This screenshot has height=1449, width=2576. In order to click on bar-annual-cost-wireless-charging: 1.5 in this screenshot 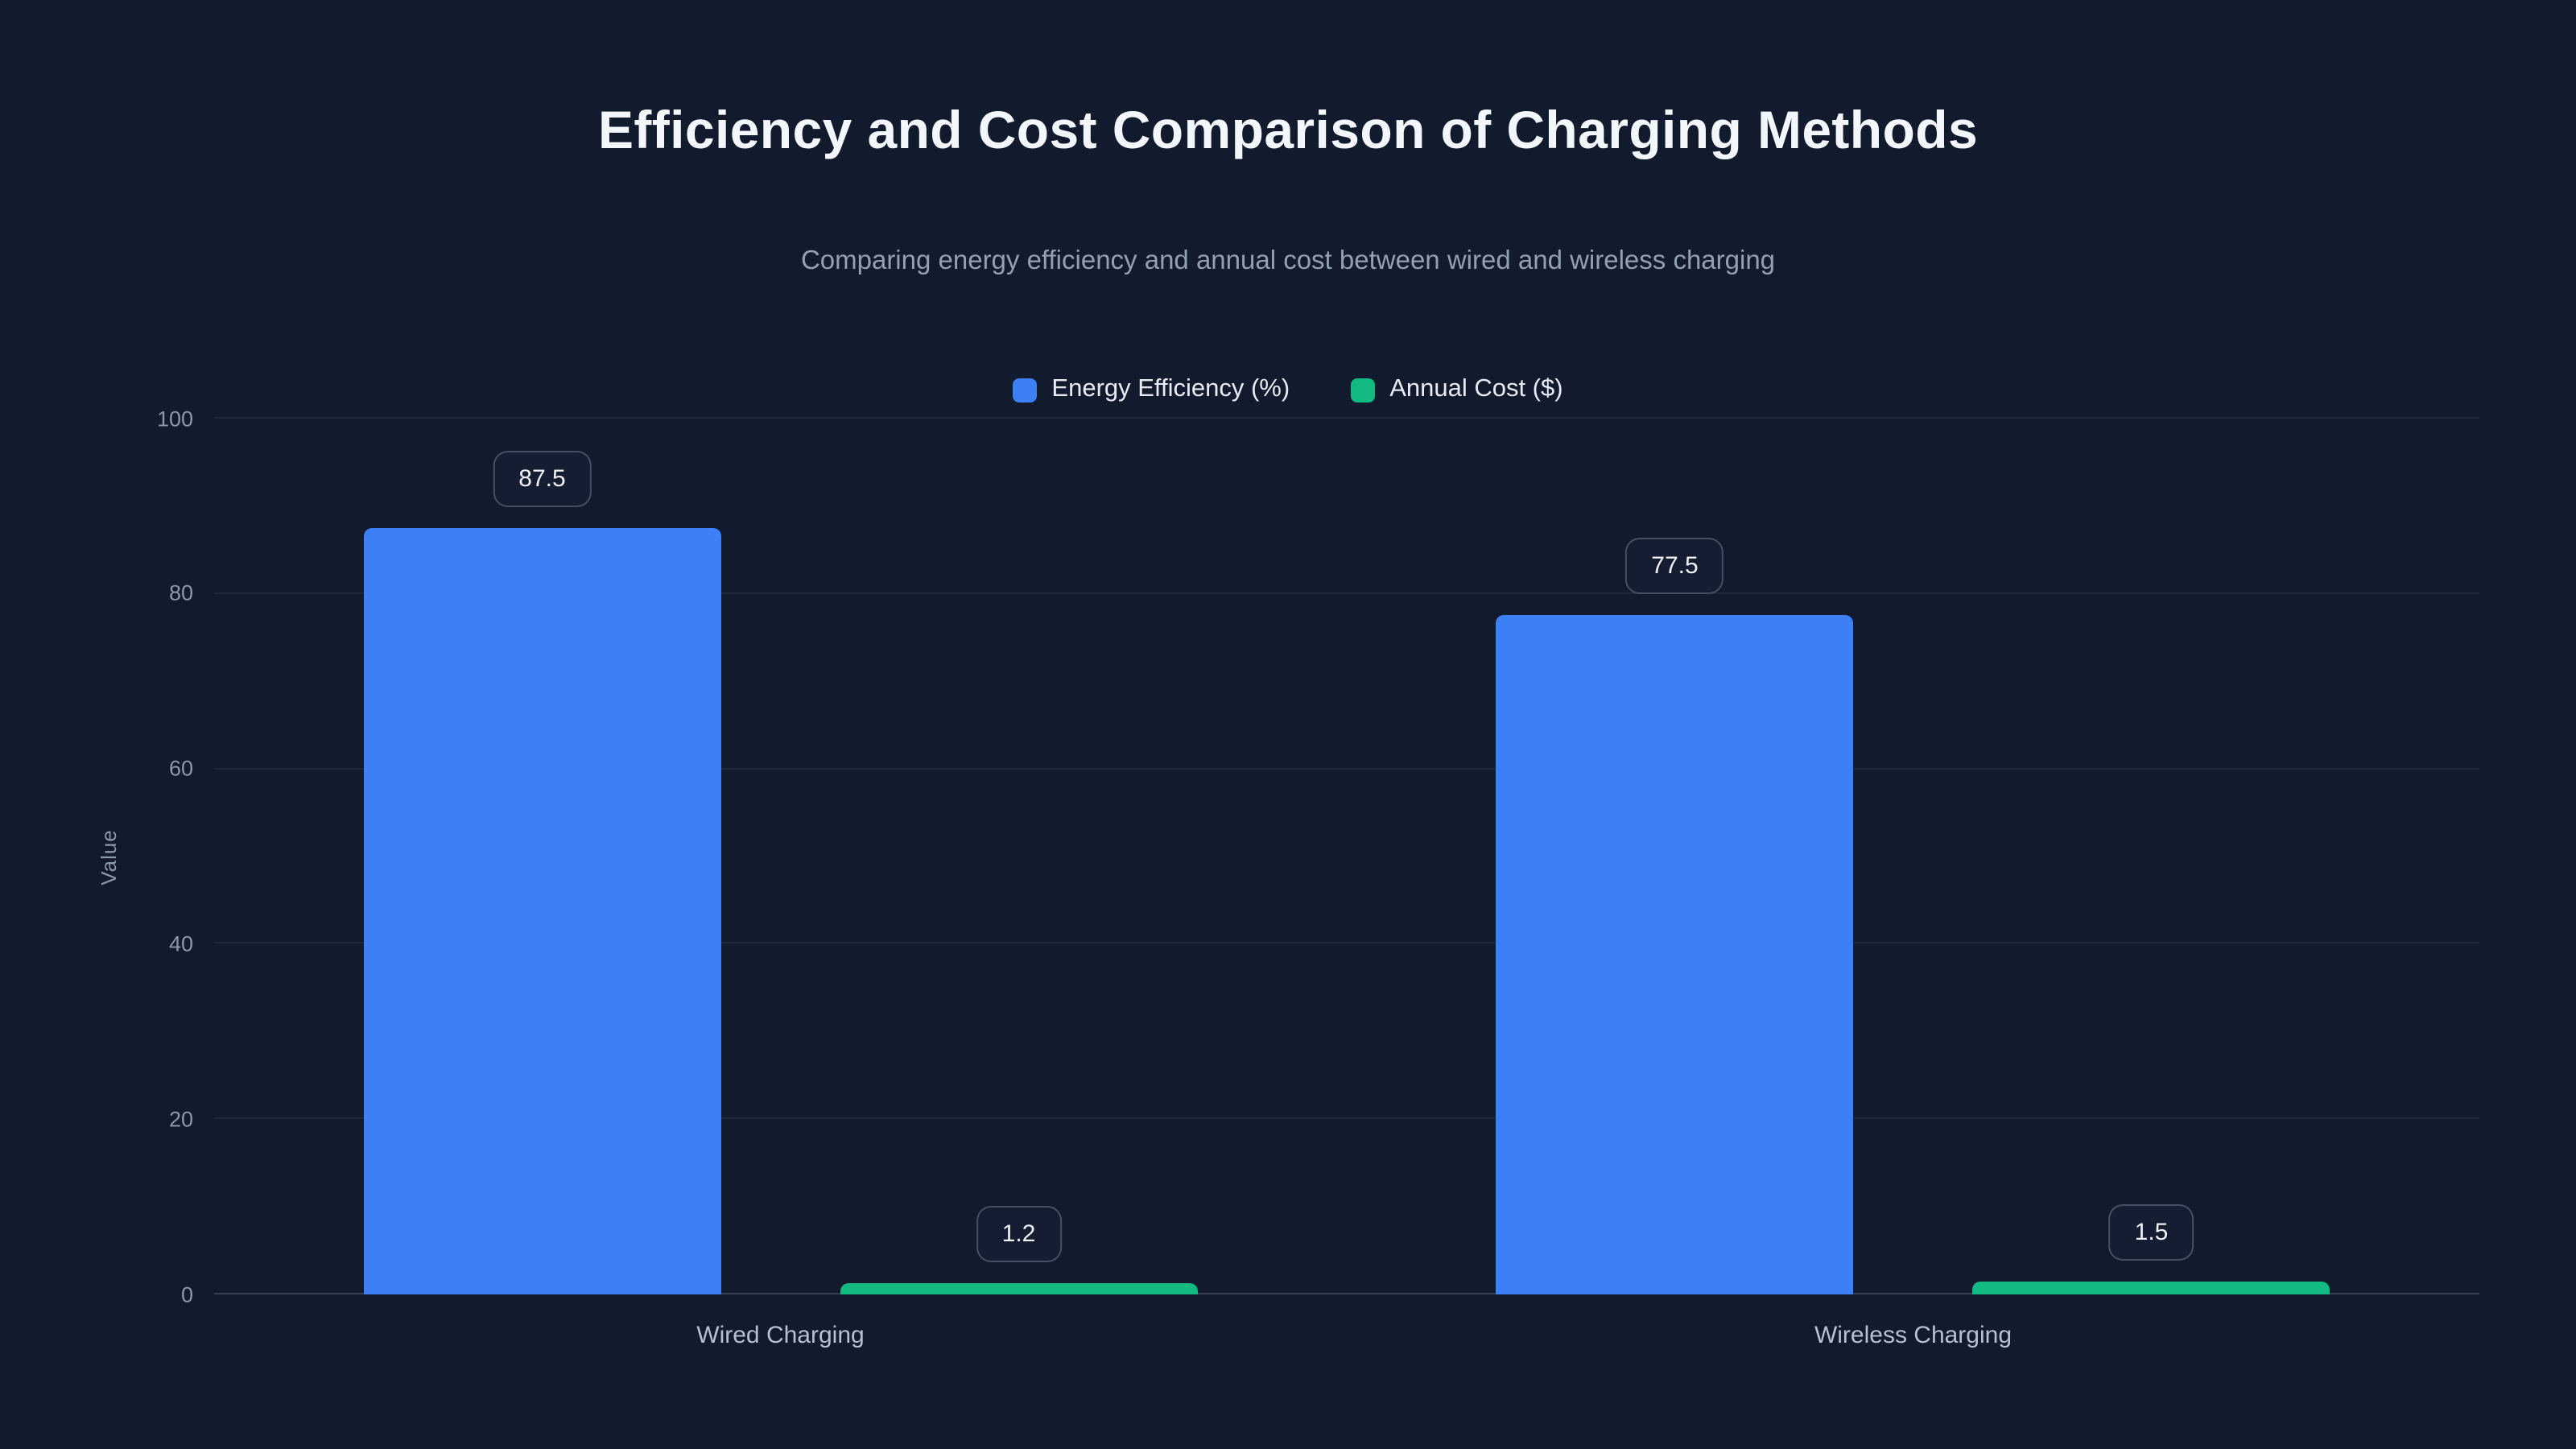, I will do `click(2151, 1248)`.